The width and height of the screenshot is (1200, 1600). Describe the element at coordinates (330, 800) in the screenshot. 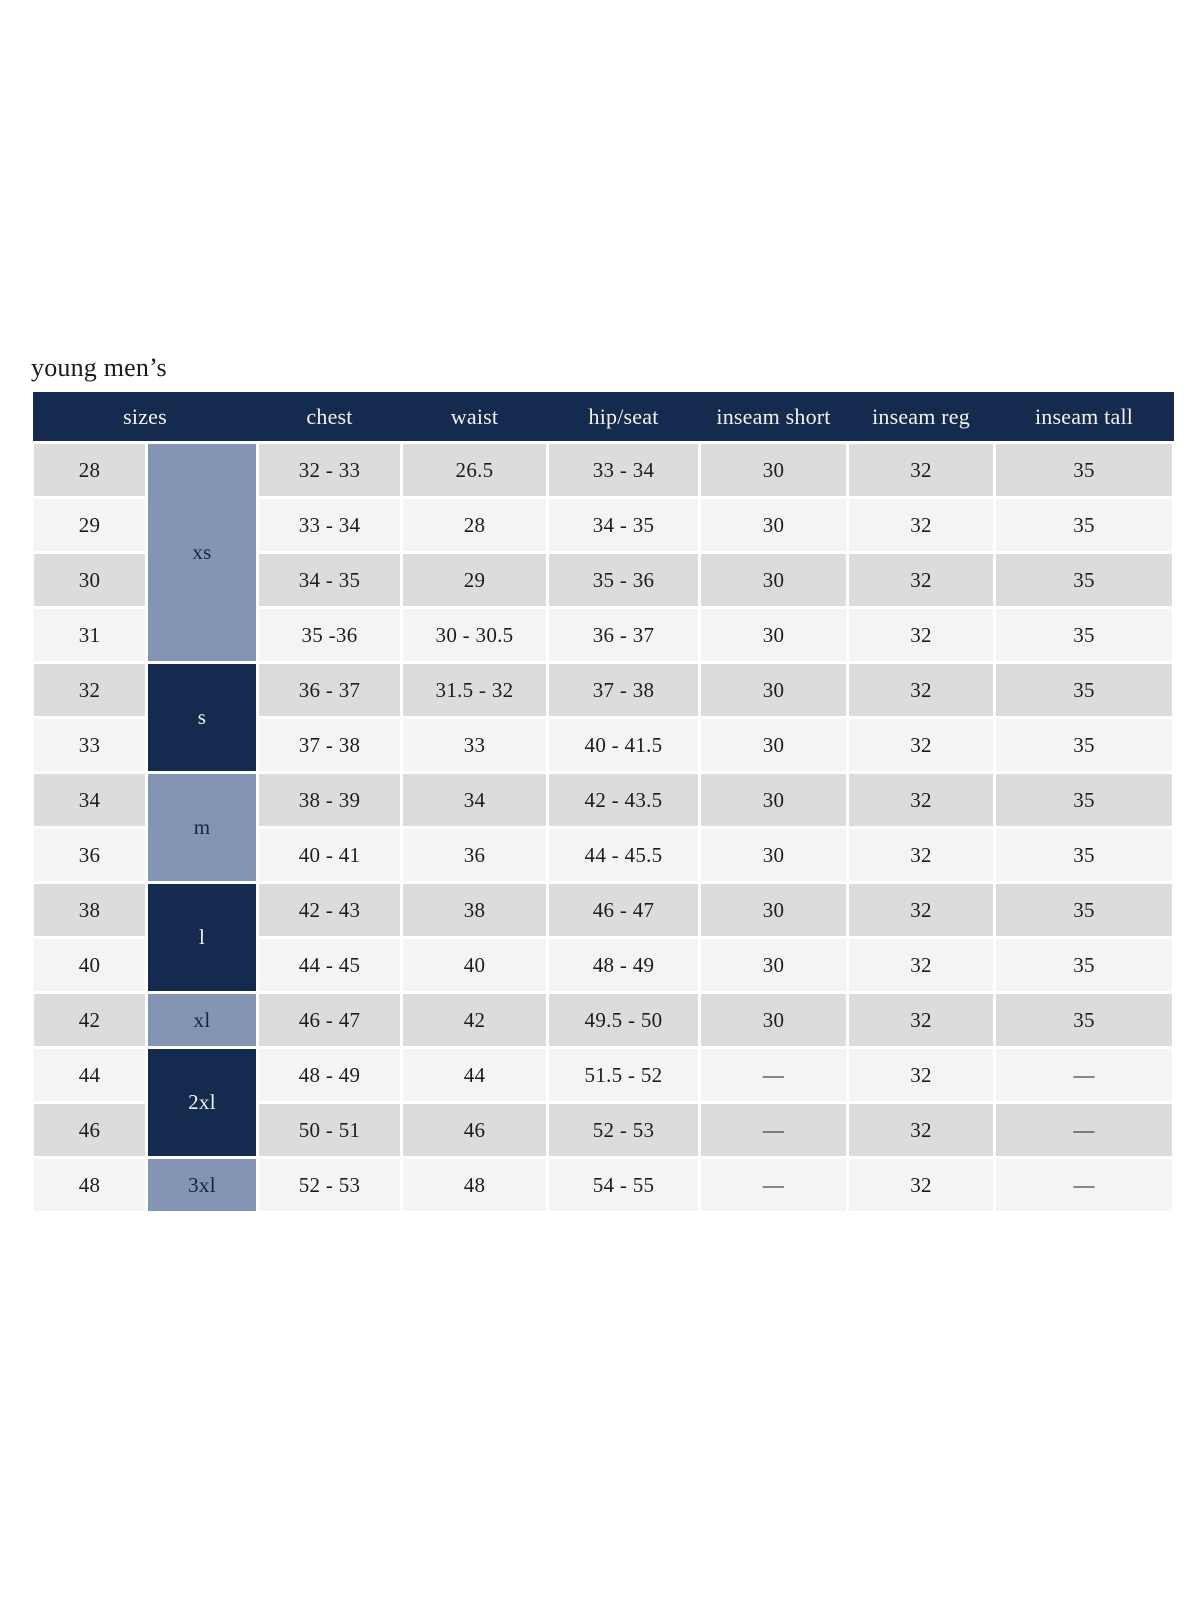

I see `chest-cell: 38 - 39` at that location.